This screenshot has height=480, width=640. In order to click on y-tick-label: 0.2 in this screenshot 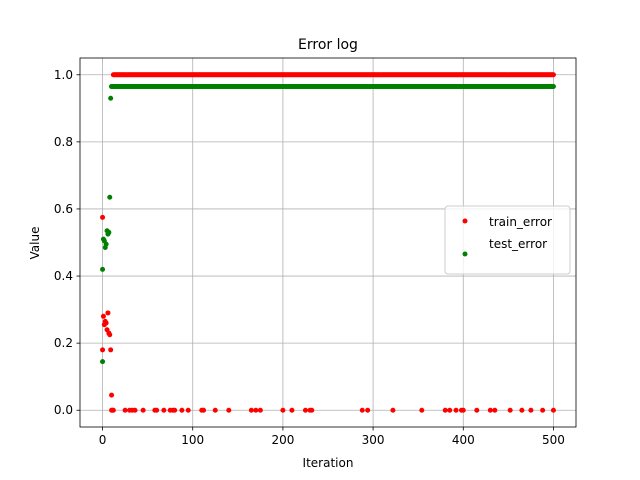, I will do `click(63, 343)`.